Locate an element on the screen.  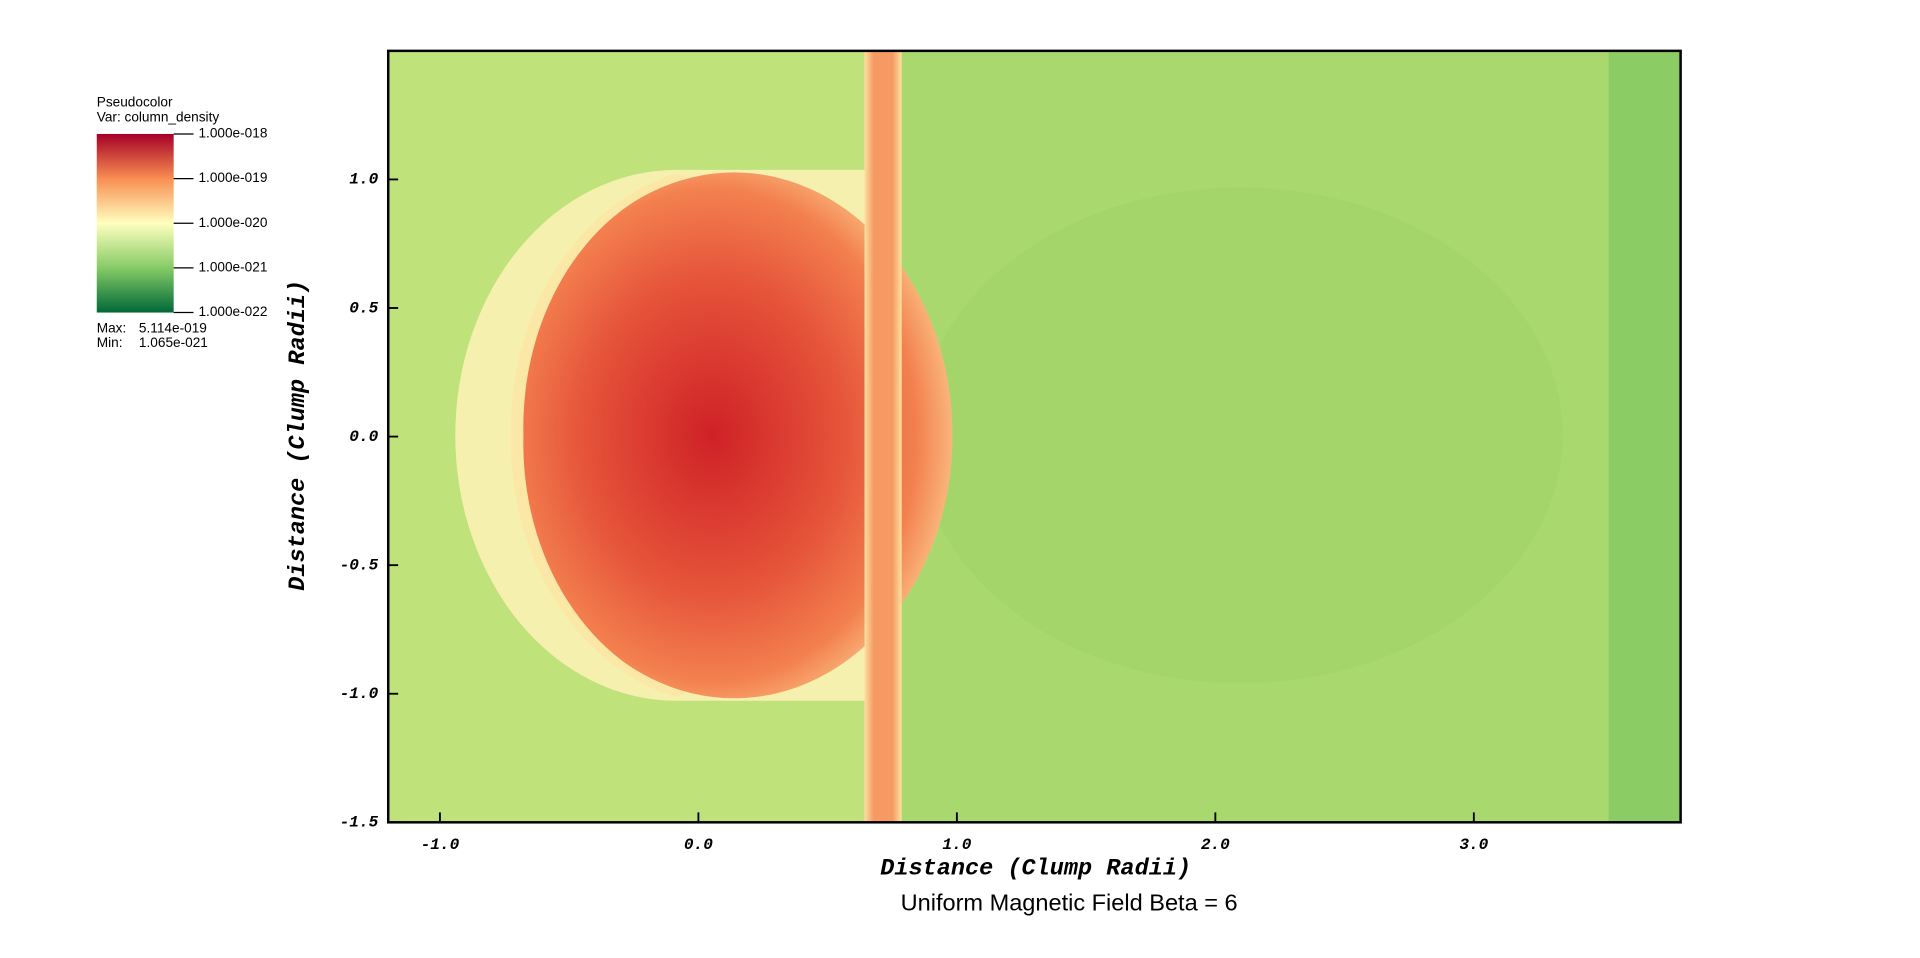
chart-title: Uniform Magnetic Field Beta = 6 is located at coordinates (1069, 902).